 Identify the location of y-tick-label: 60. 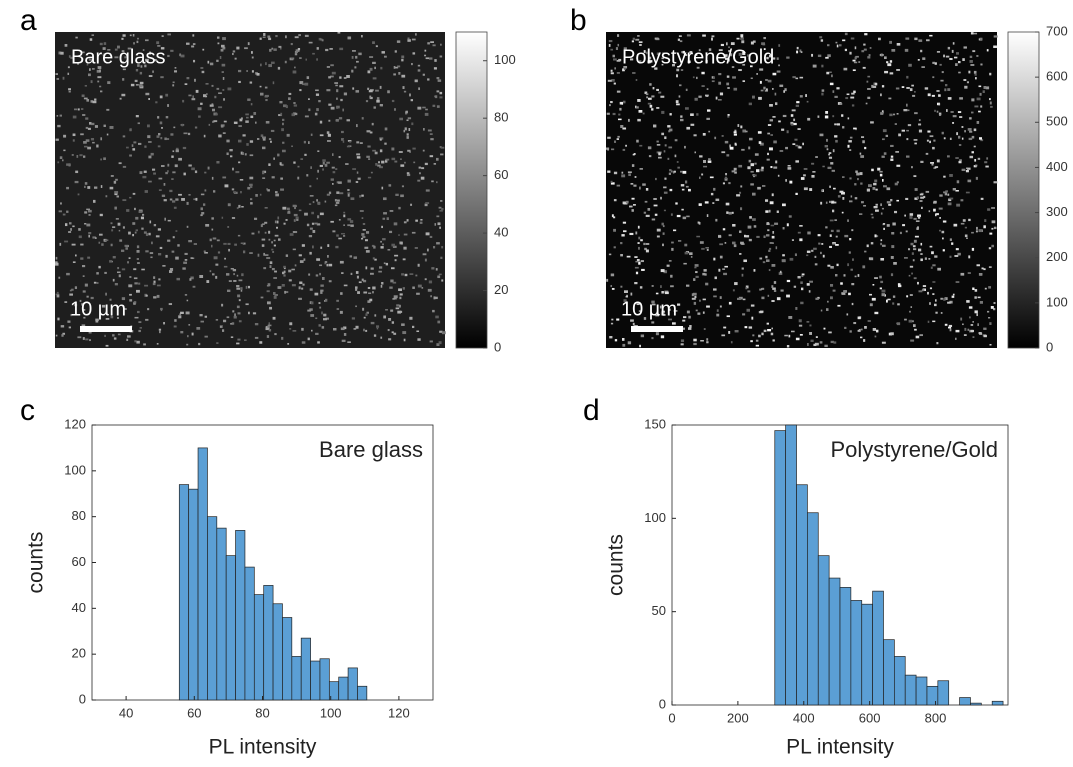
(79, 561).